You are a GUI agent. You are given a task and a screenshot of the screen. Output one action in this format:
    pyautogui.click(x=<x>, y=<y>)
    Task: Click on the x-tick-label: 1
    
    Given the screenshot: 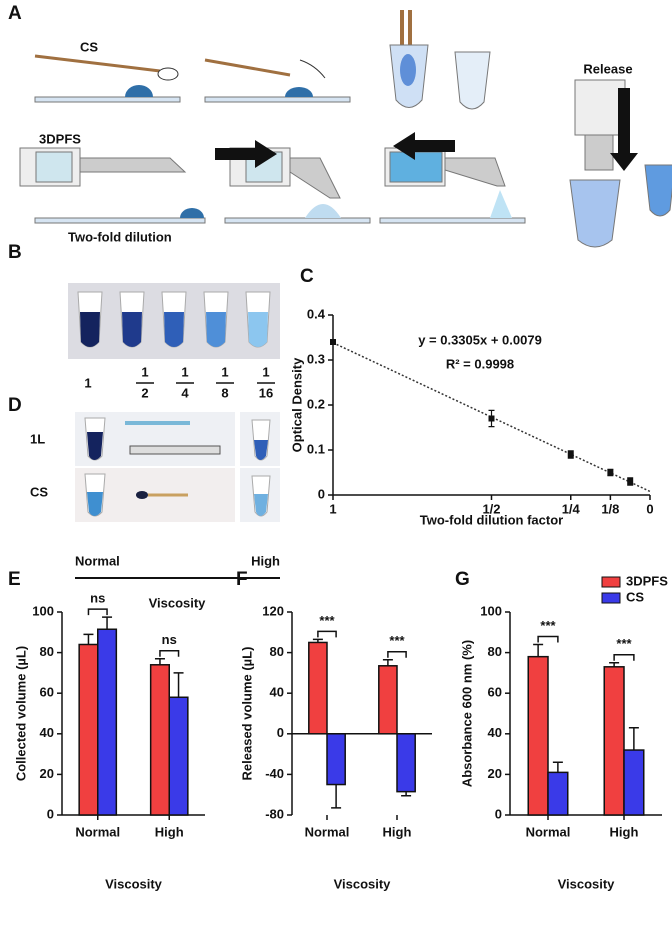 What is the action you would take?
    pyautogui.click(x=332, y=508)
    